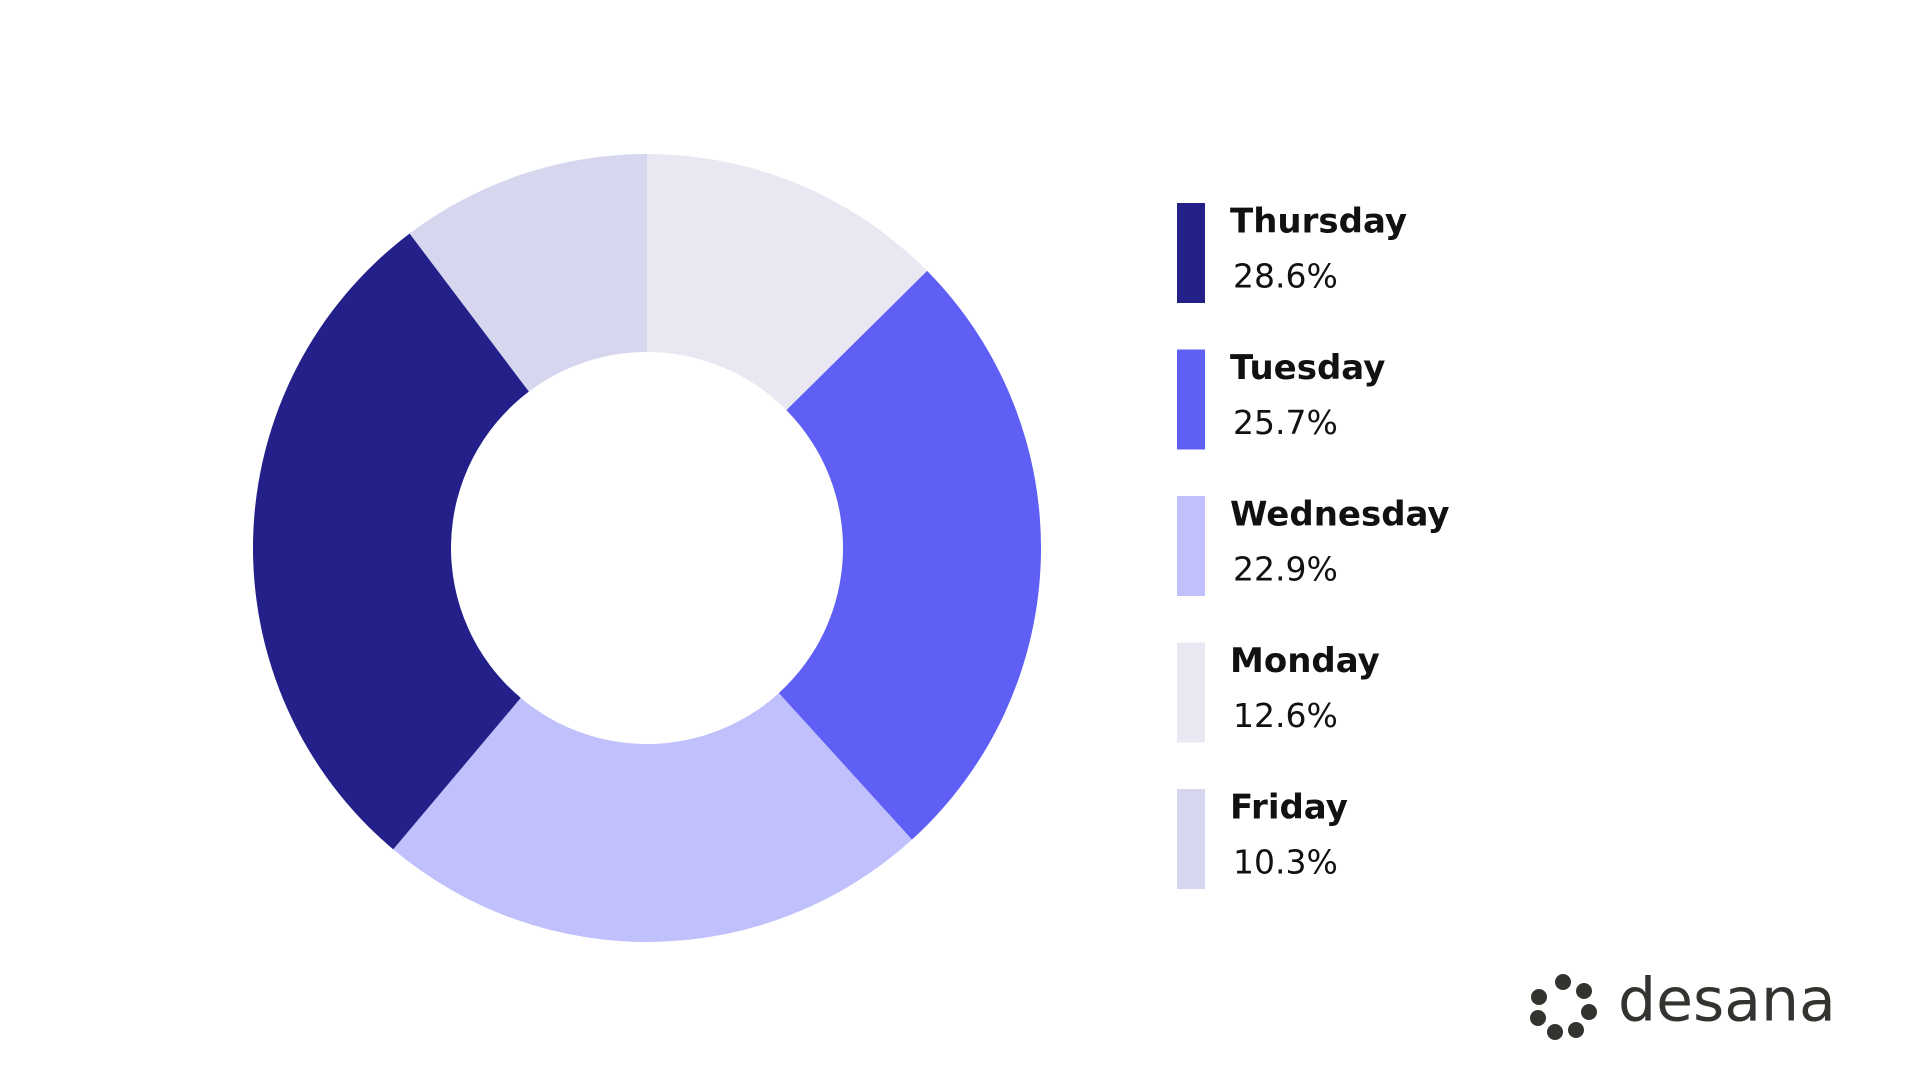 The width and height of the screenshot is (1920, 1080). Describe the element at coordinates (1289, 808) in the screenshot. I see `legend-label: Friday` at that location.